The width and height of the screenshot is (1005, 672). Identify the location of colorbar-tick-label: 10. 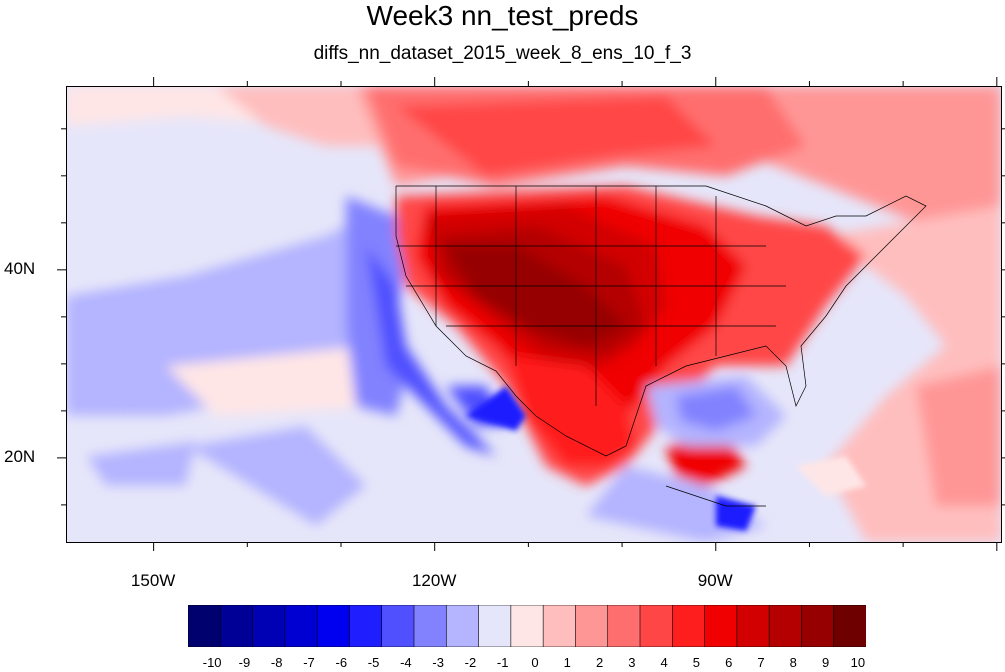
(858, 662).